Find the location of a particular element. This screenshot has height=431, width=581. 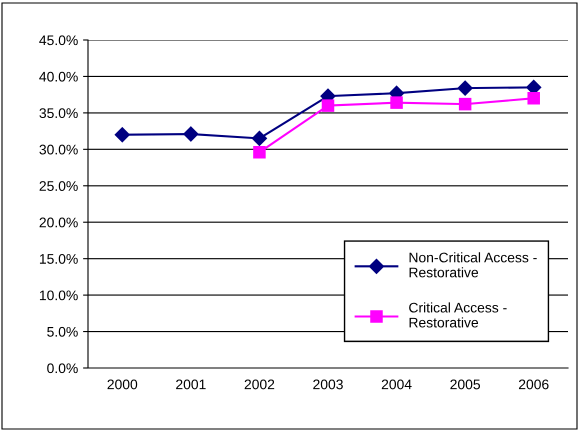

x-tick-label: 2004 is located at coordinates (397, 384).